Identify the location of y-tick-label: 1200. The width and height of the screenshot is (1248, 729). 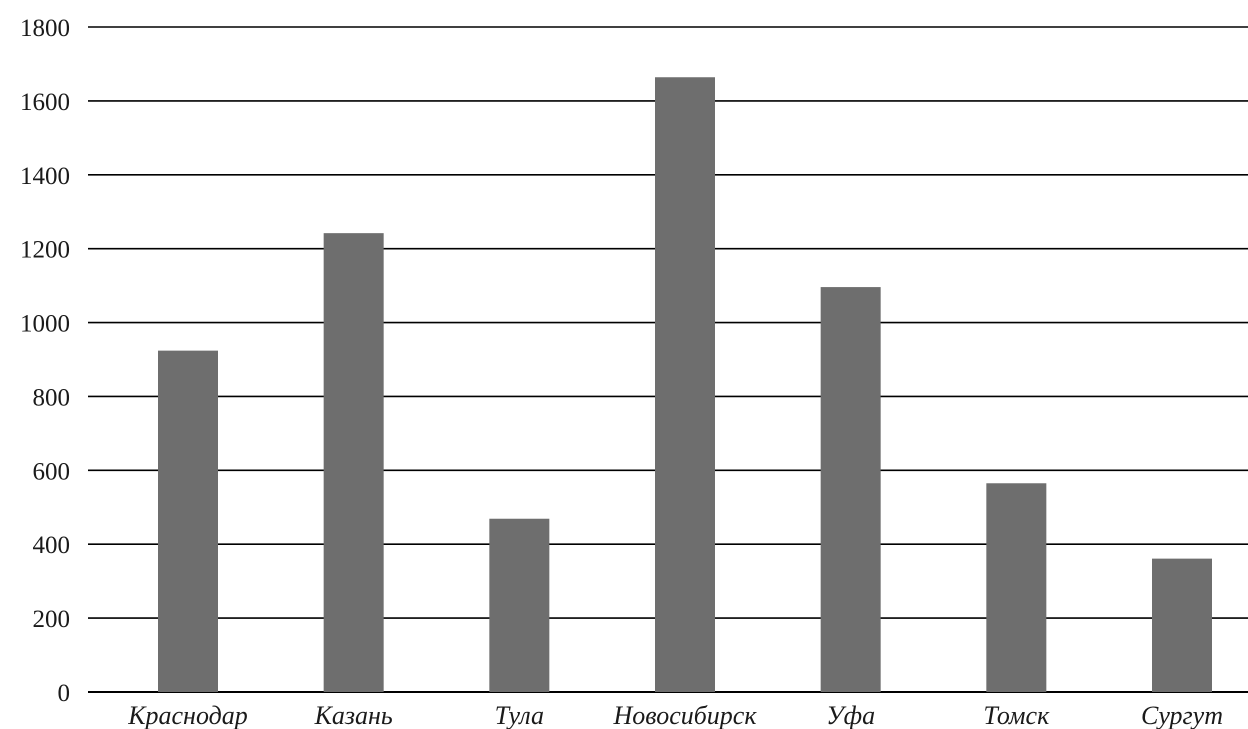
(45, 250).